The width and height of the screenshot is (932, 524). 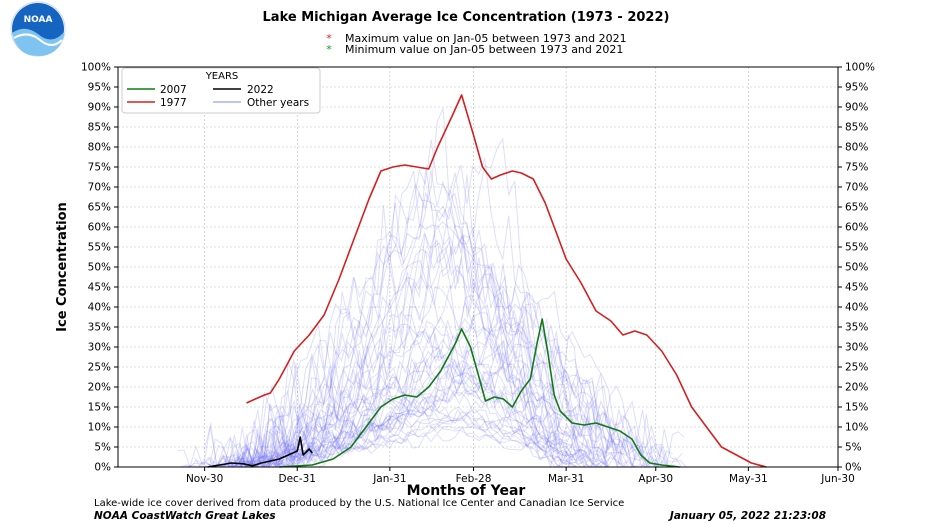 I want to click on x-tick-label: Apr-30, so click(x=655, y=479).